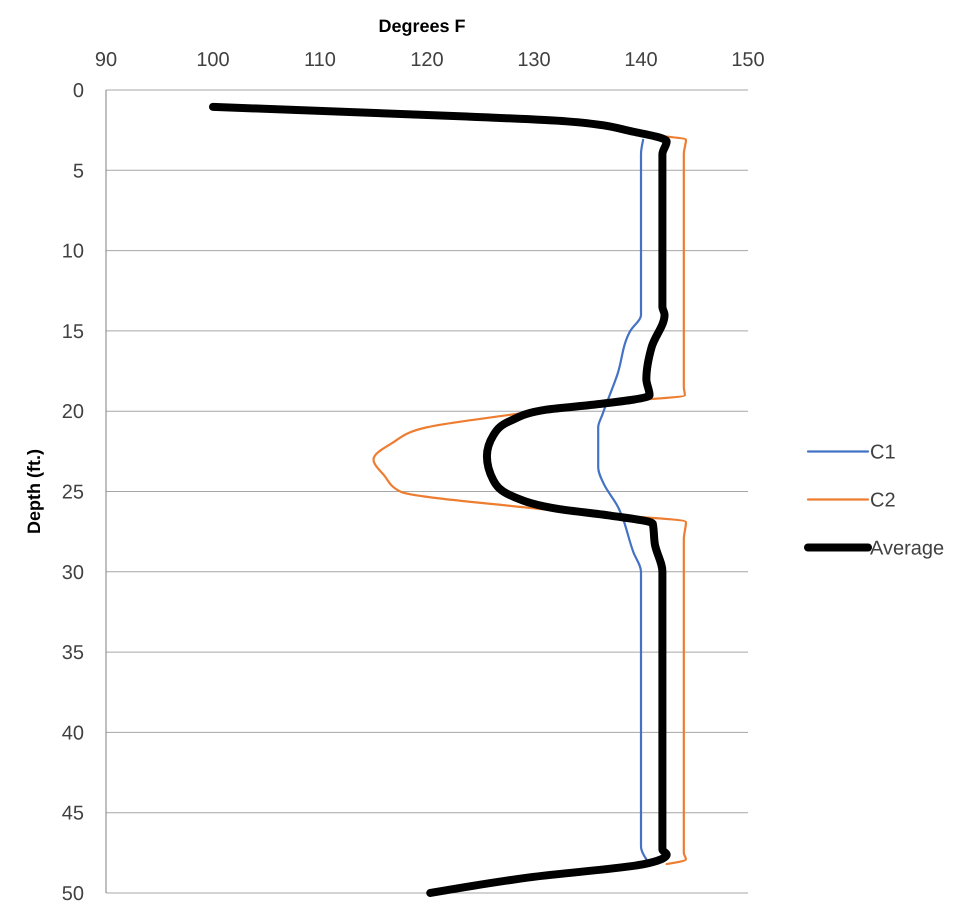 This screenshot has height=915, width=977. What do you see at coordinates (73, 894) in the screenshot?
I see `y-tick-label: 50` at bounding box center [73, 894].